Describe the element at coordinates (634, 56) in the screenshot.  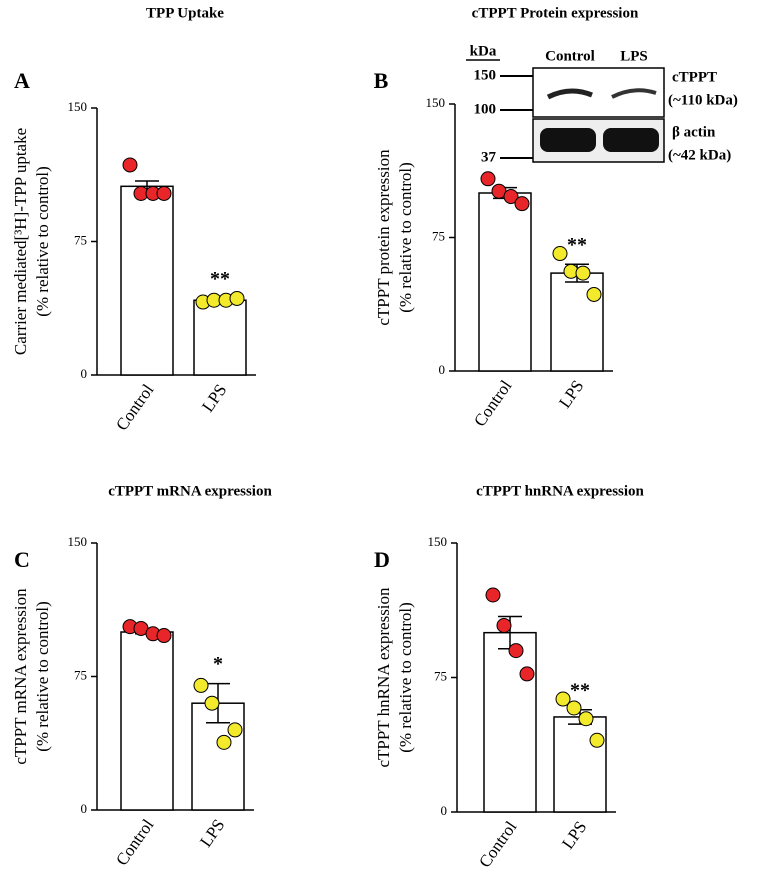
I see `lane-label: LPS` at that location.